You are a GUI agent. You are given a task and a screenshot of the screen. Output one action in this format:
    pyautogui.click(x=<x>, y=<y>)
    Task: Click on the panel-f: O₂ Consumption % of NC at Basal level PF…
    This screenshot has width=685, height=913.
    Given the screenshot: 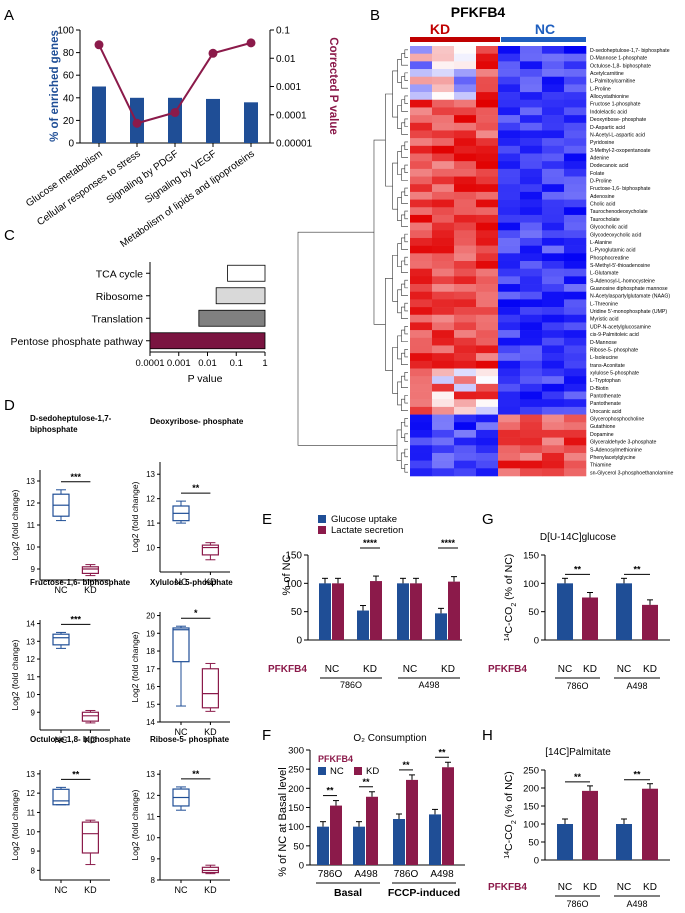 What is the action you would take?
    pyautogui.click(x=371, y=816)
    